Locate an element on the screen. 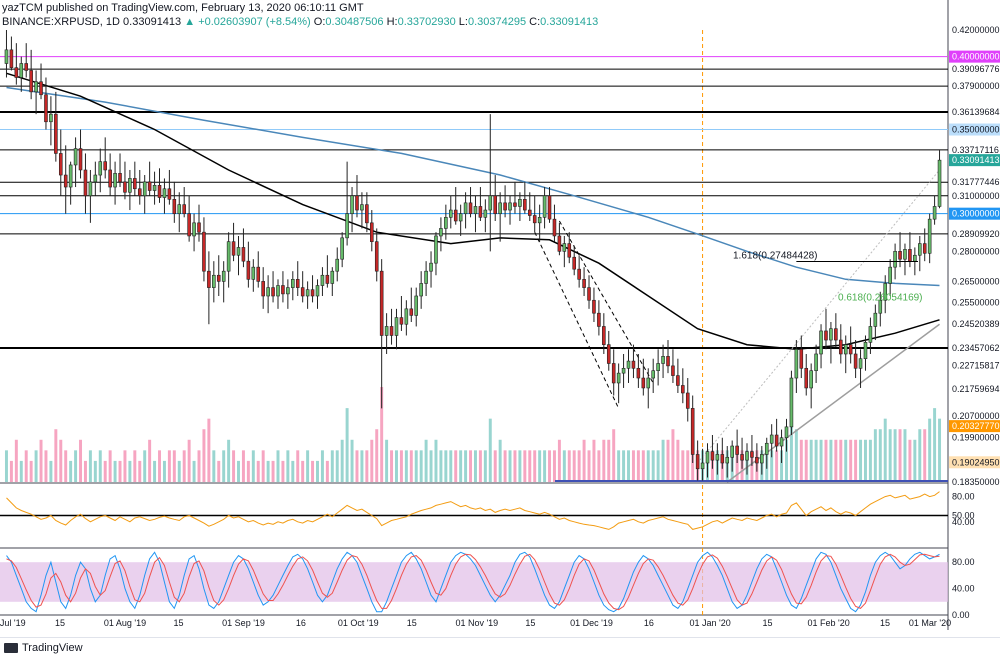 Image resolution: width=1000 pixels, height=661 pixels. price-tick-label: 0.42000000 is located at coordinates (976, 30).